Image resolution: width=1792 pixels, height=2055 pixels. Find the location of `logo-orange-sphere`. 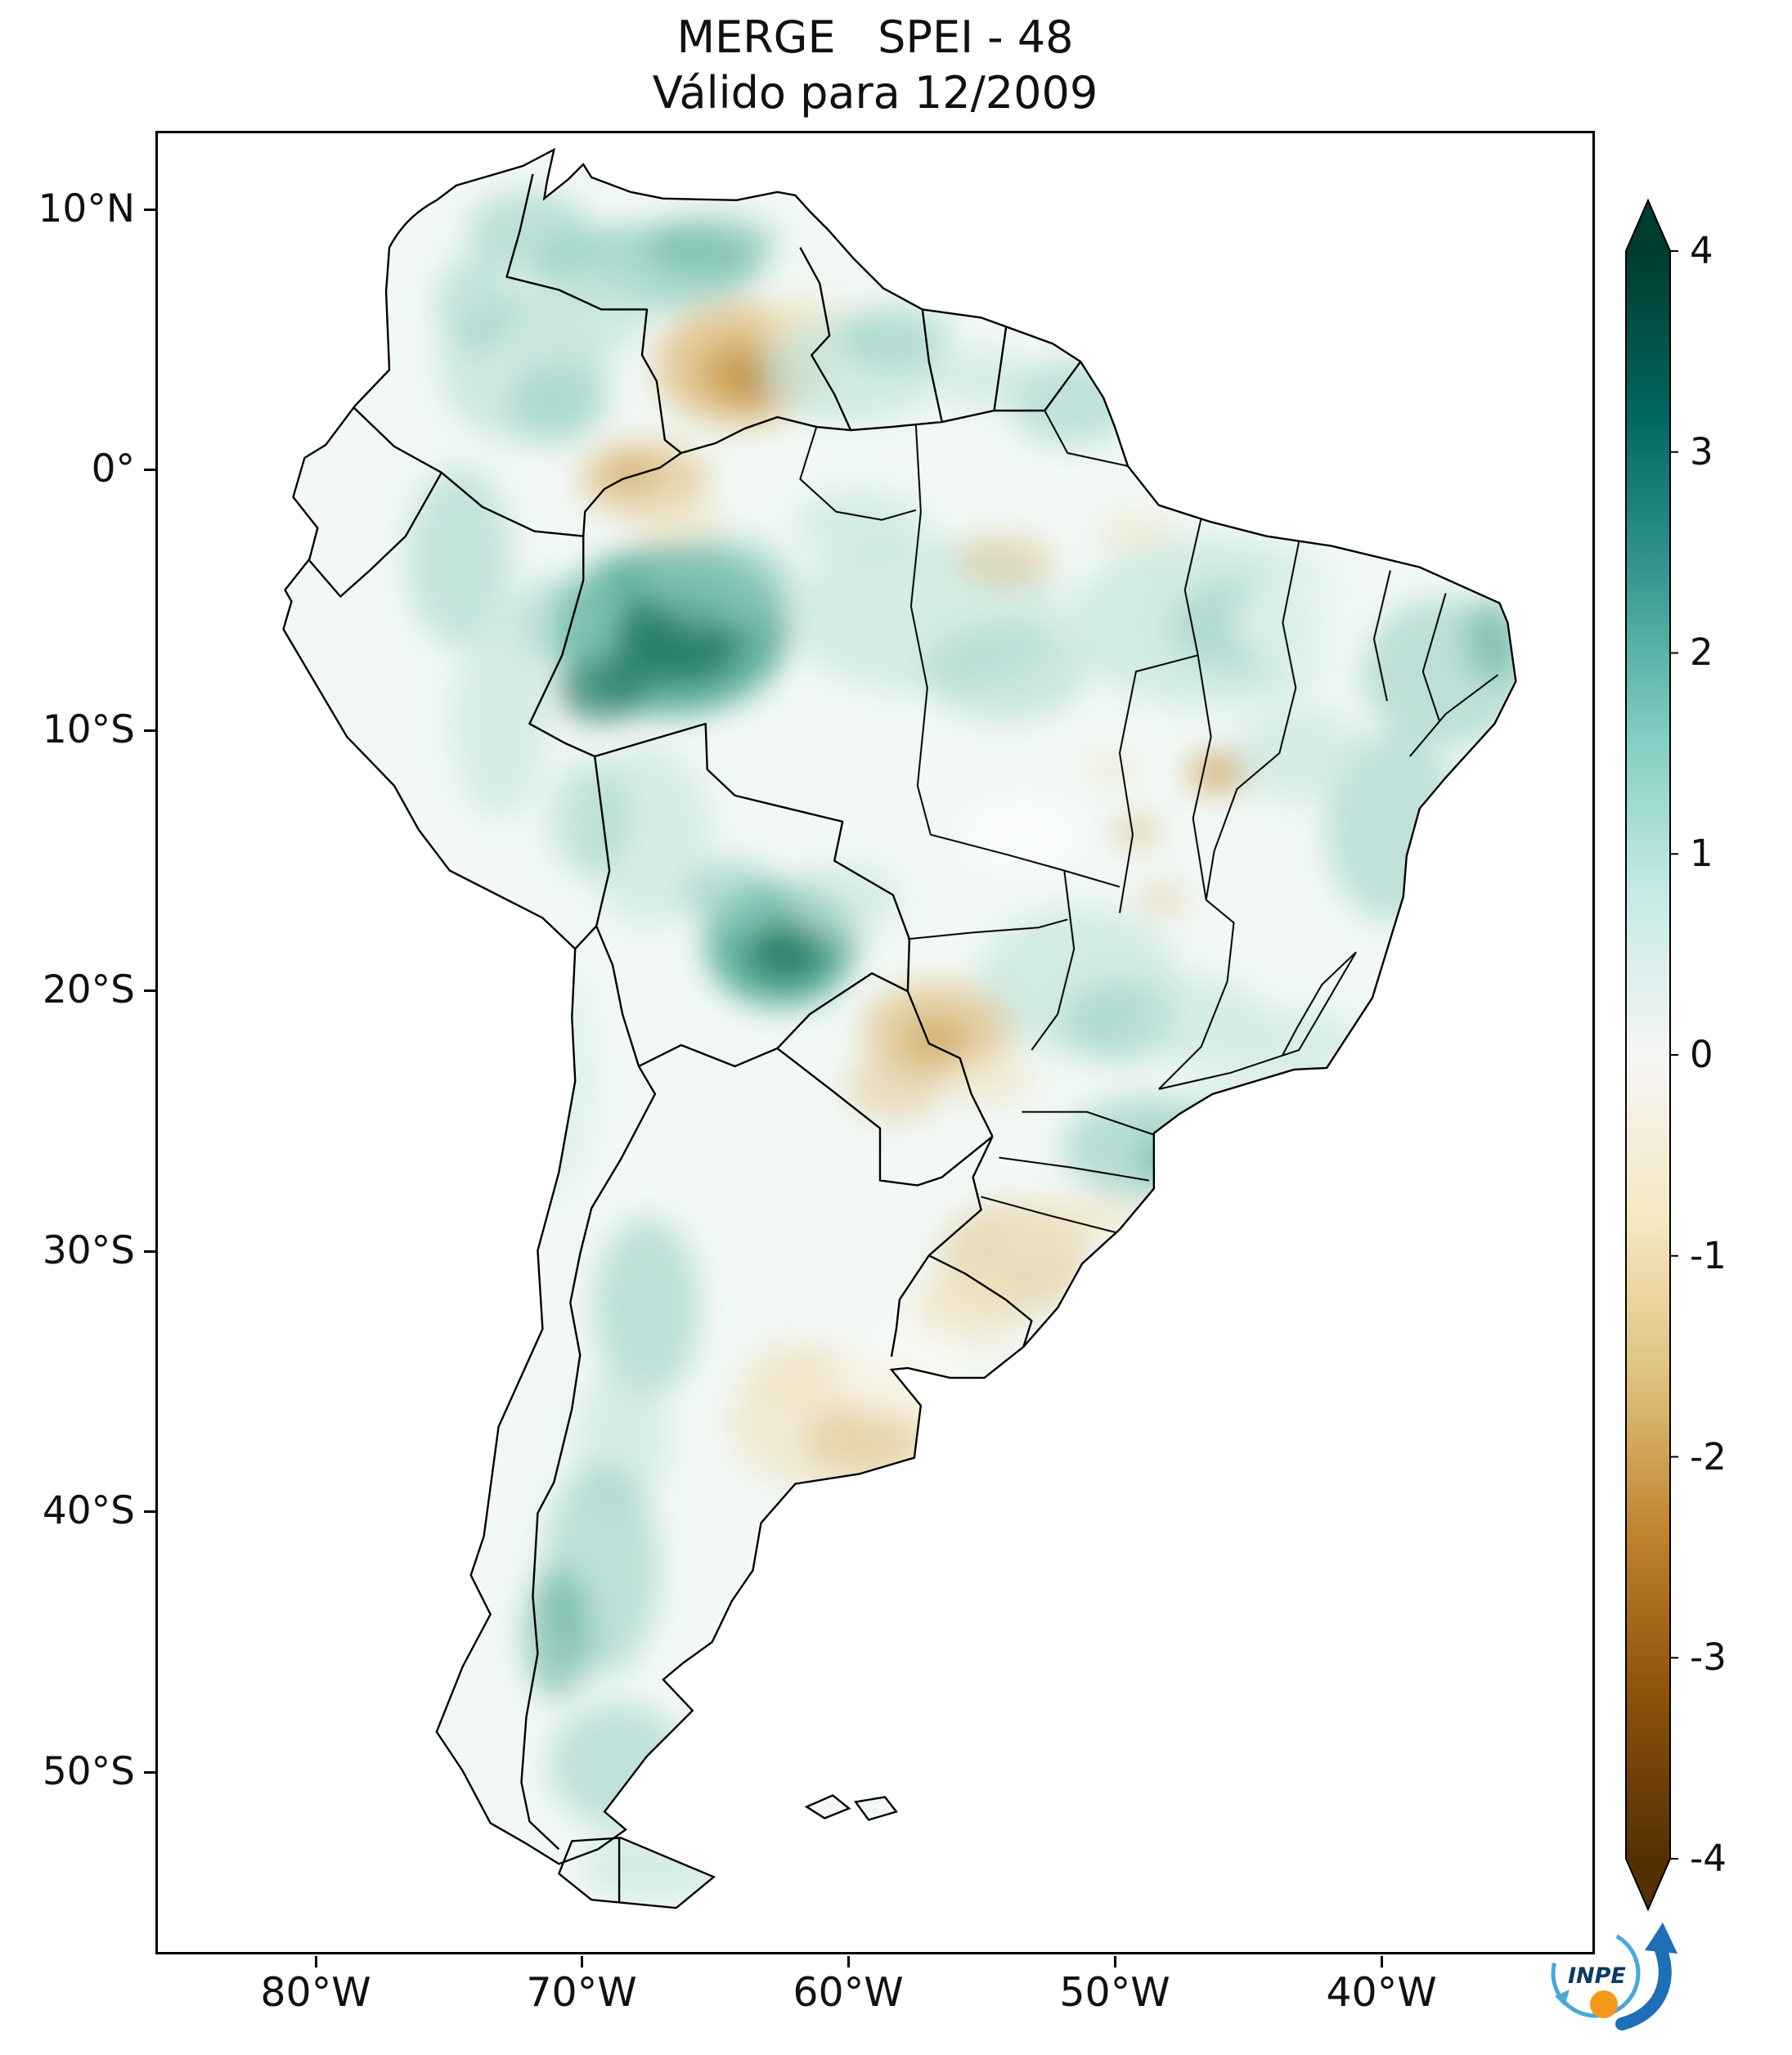

logo-orange-sphere is located at coordinates (1604, 2004).